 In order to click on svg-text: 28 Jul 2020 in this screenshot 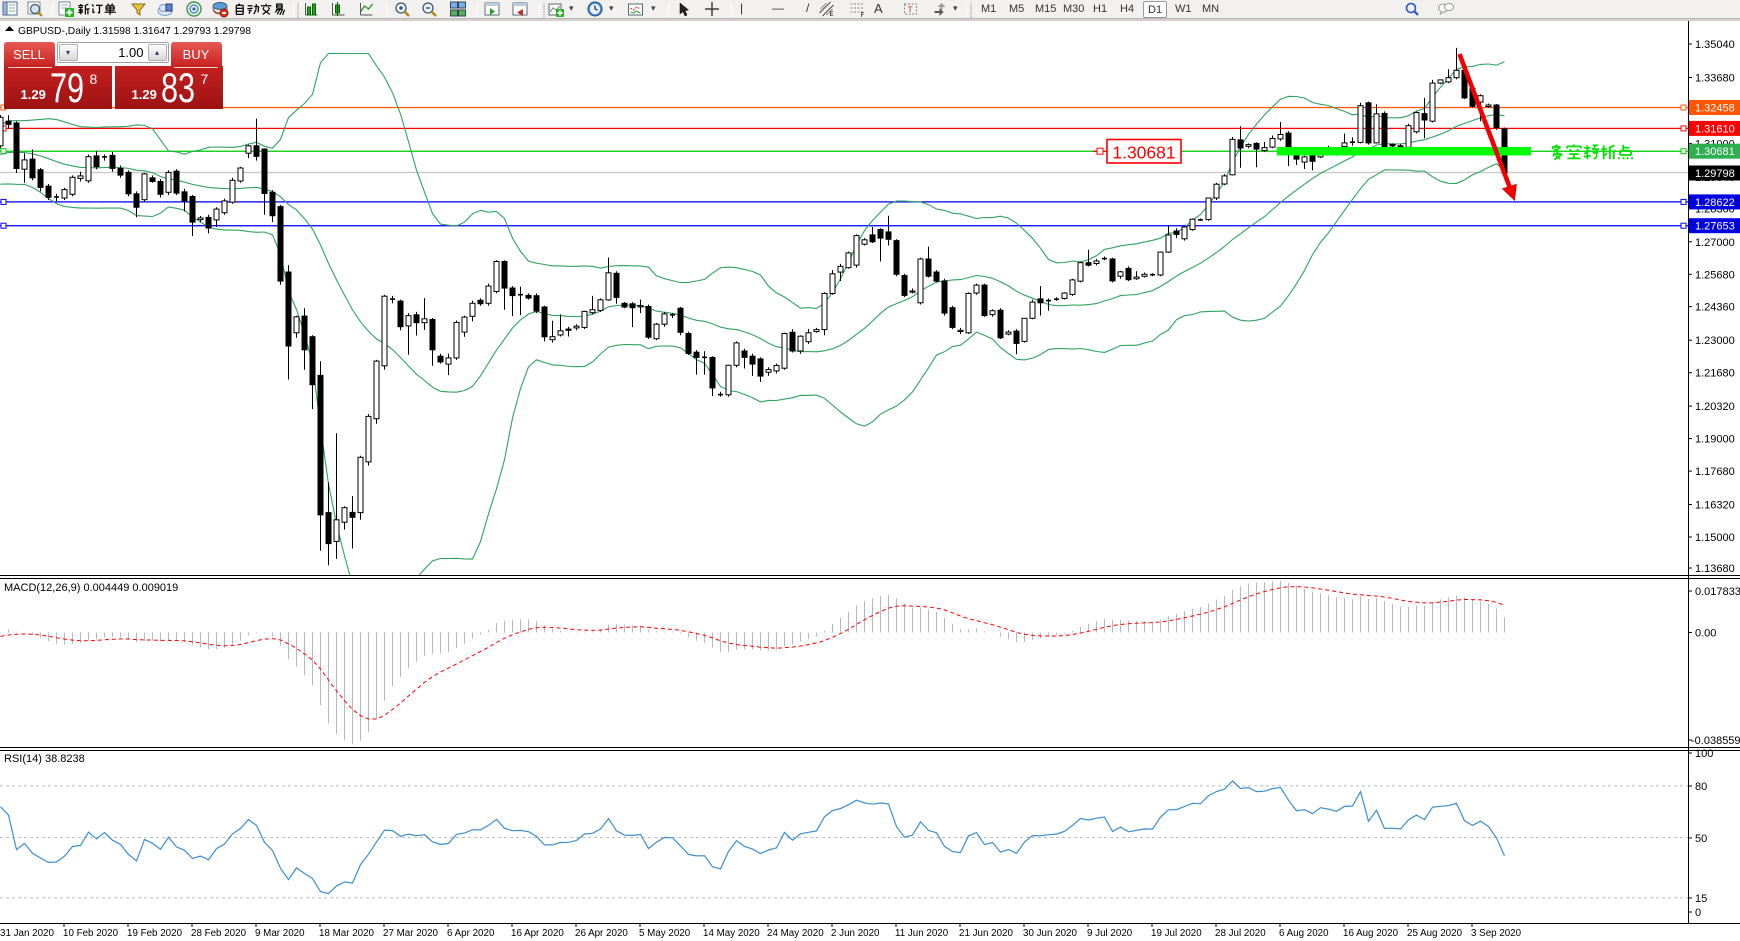, I will do `click(1240, 933)`.